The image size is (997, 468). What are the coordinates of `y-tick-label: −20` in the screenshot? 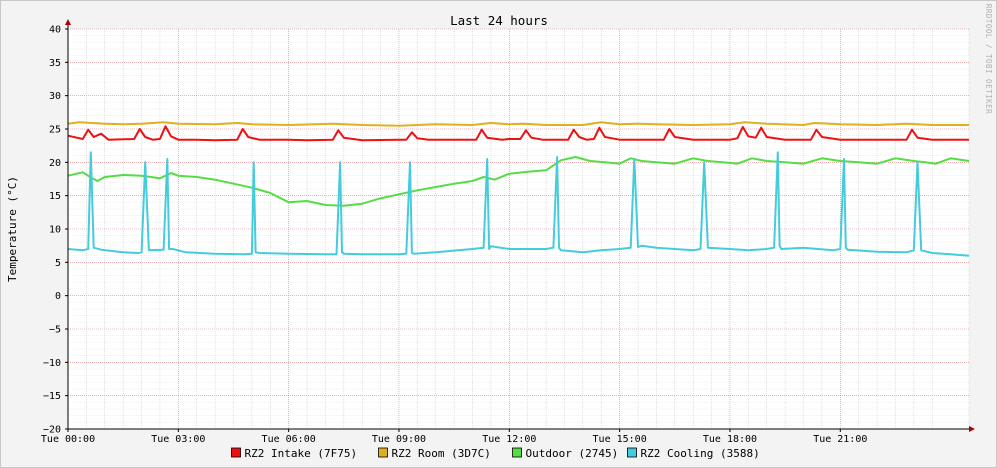 It's located at (52, 430).